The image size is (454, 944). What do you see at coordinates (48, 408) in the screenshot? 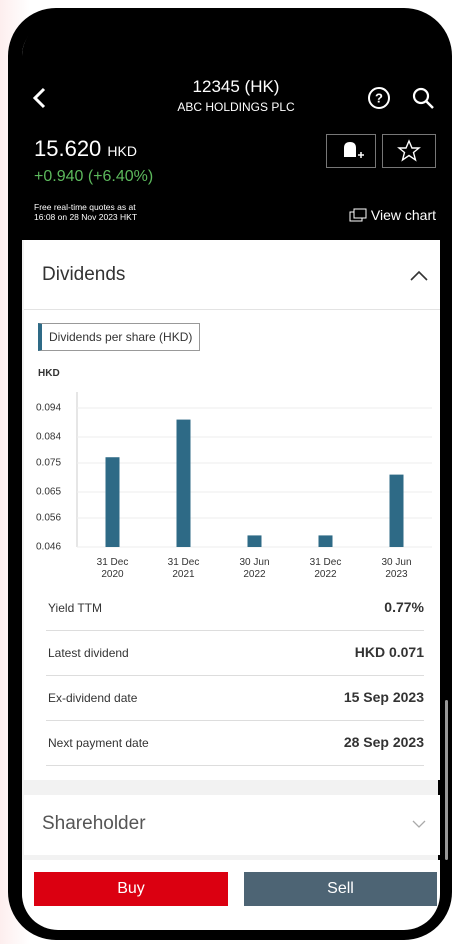
I see `y-tick-label: 0.094` at bounding box center [48, 408].